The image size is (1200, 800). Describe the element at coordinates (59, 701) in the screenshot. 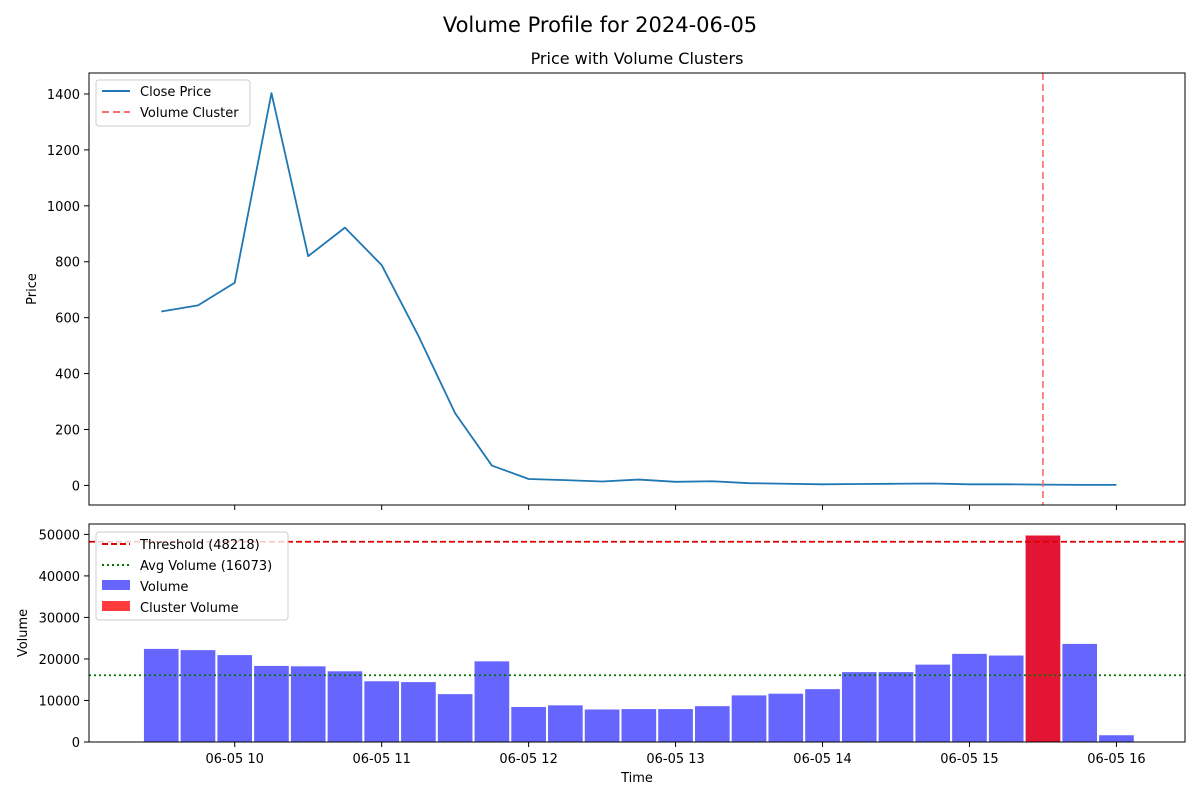

I see `volume-y-tick-label: 10000` at that location.